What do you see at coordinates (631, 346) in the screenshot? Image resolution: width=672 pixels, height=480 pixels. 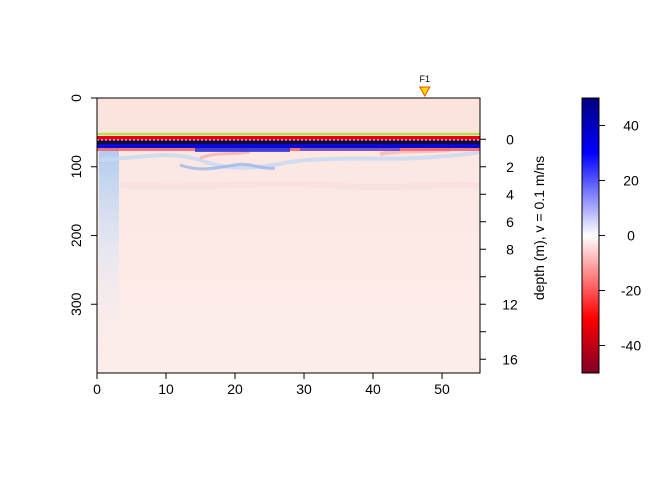 I see `colorbar-tick-label: -40` at bounding box center [631, 346].